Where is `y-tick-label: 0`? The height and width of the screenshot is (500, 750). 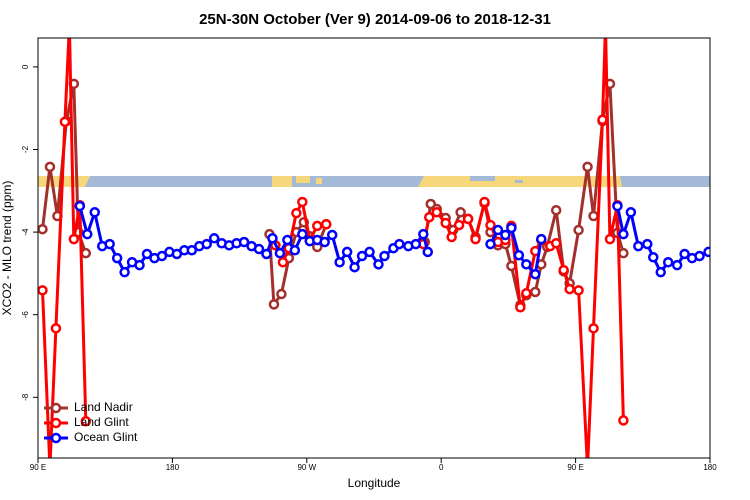 y-tick-label: 0 is located at coordinates (25, 66).